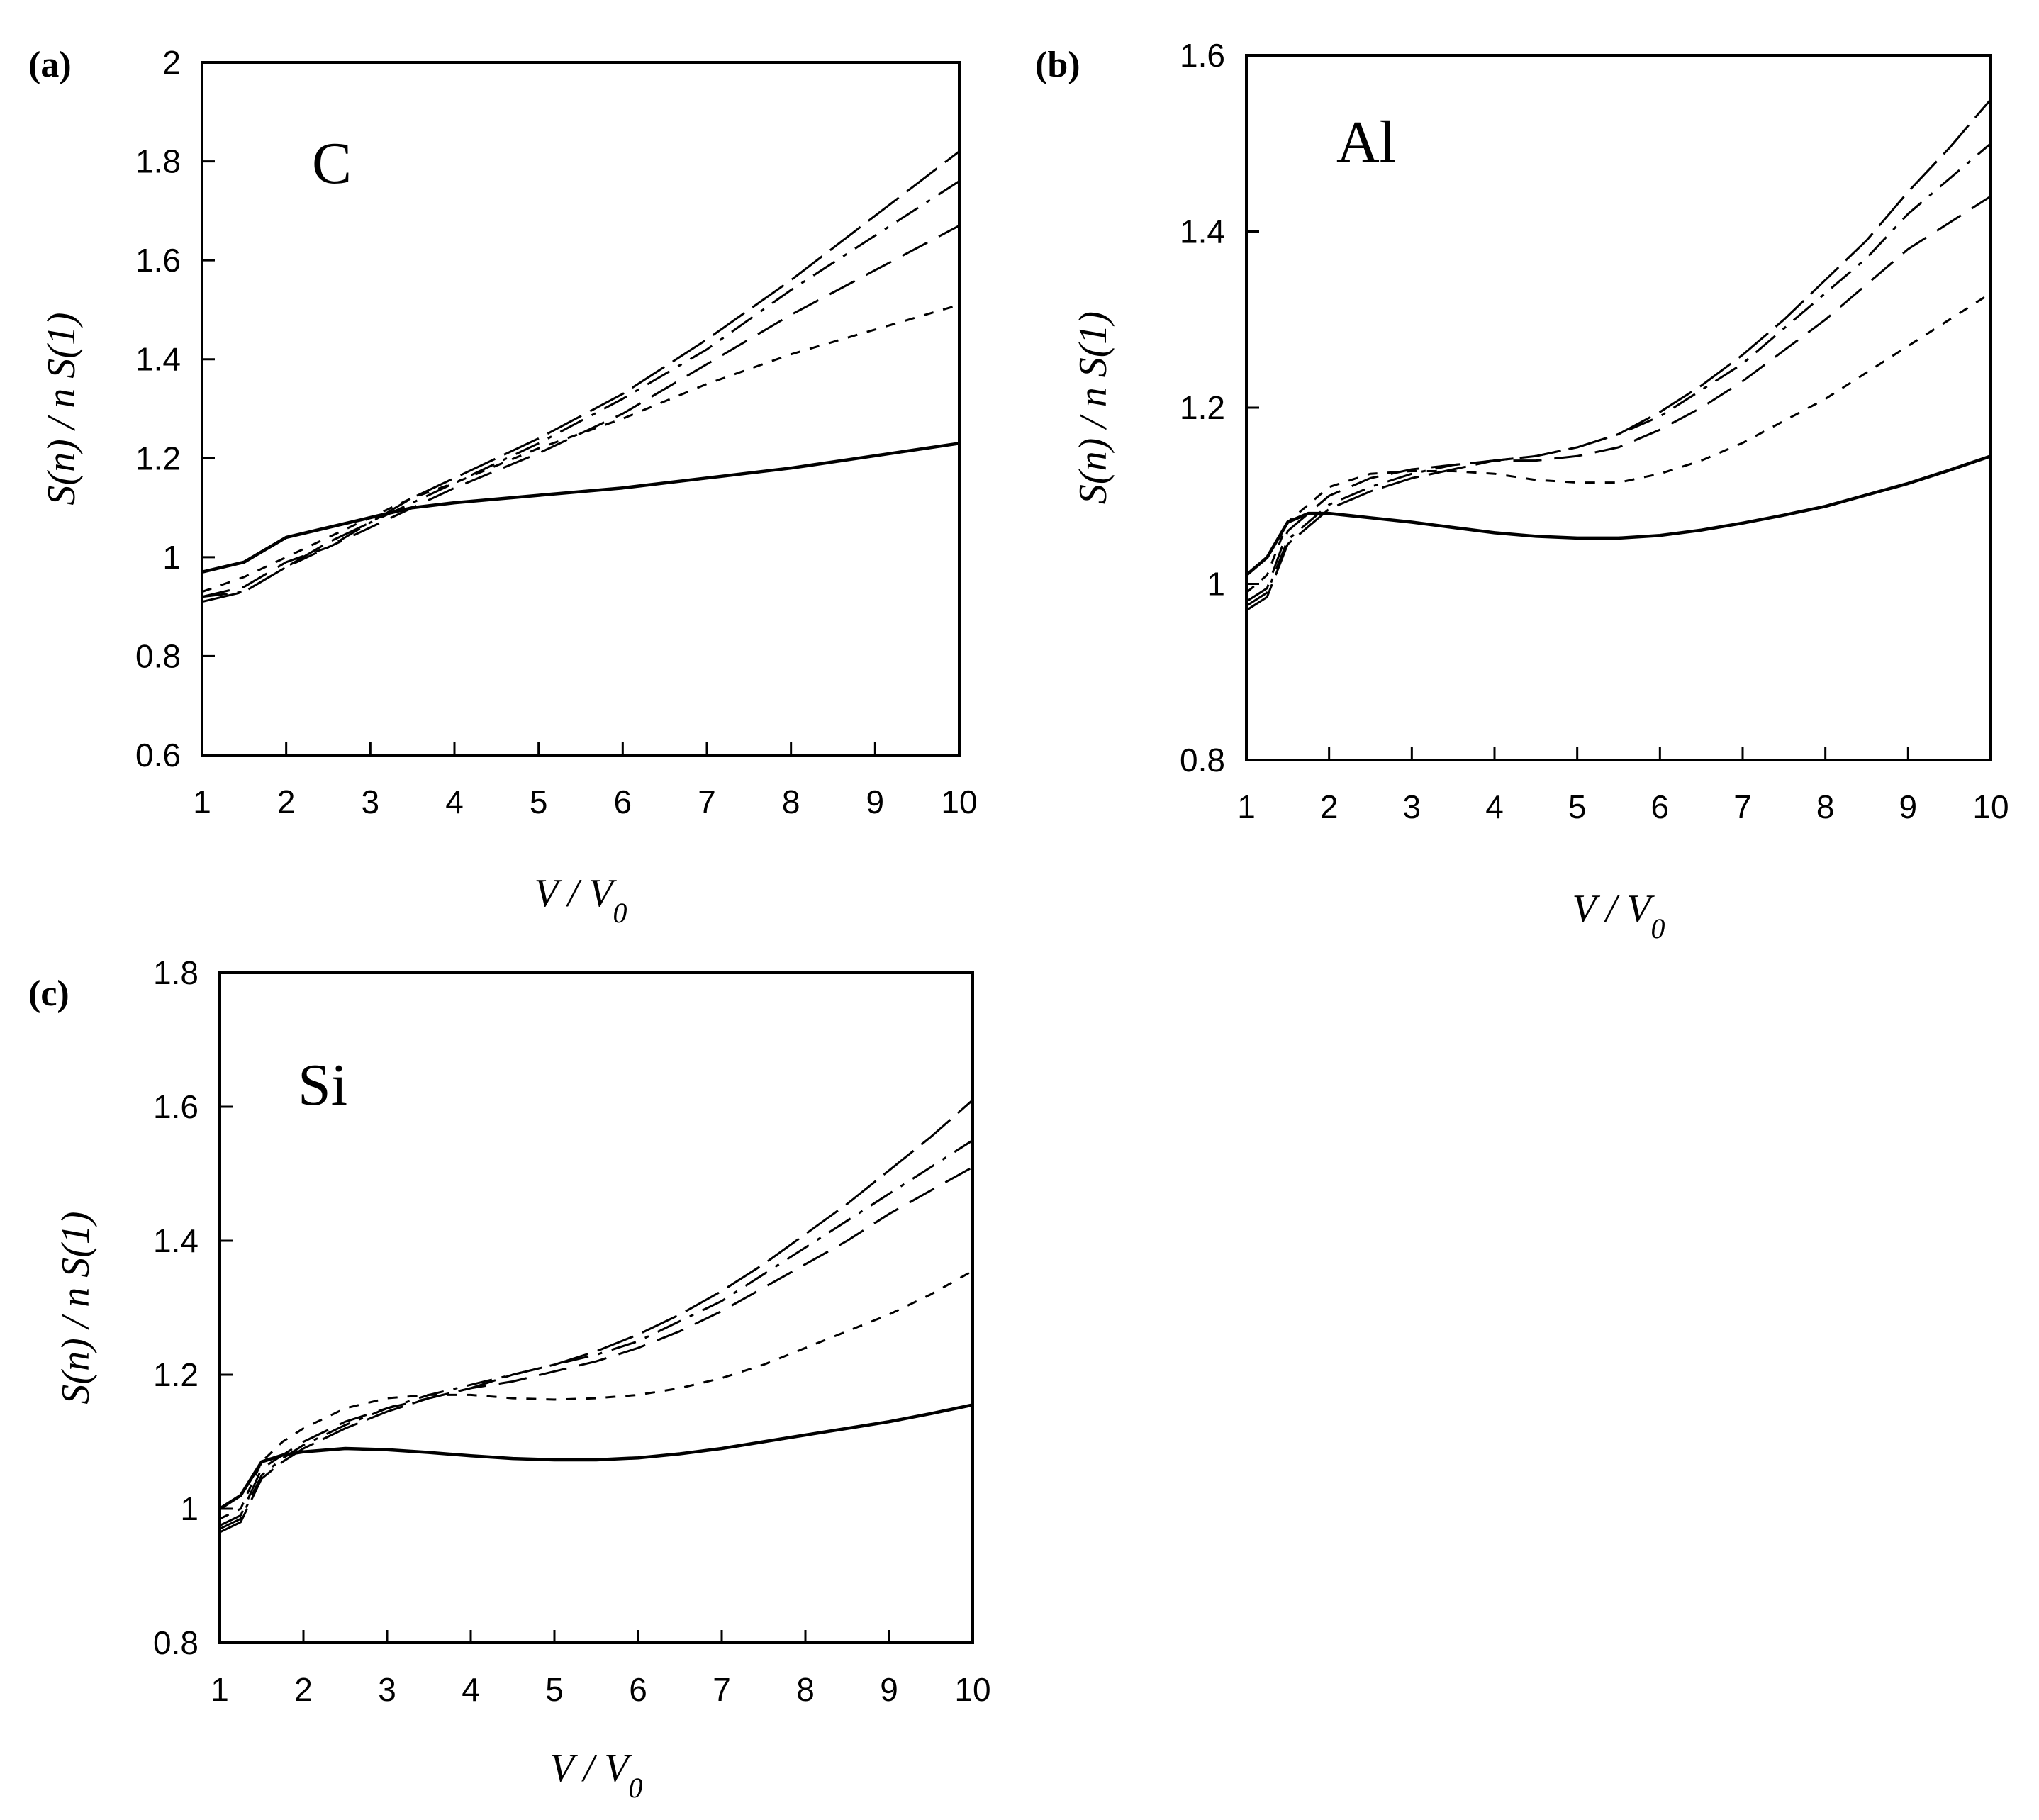 Image resolution: width=2039 pixels, height=1820 pixels. I want to click on y-tick-label: 2, so click(172, 63).